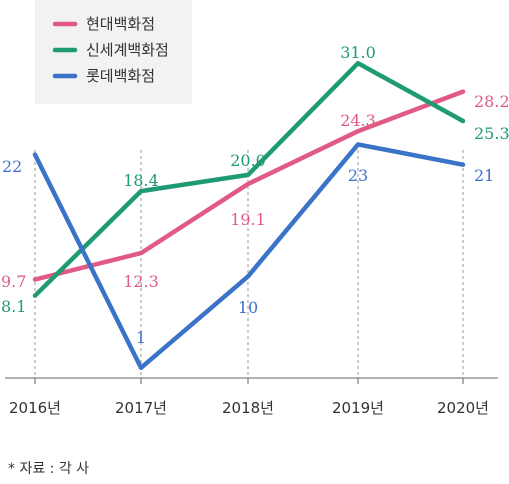 The image size is (509, 484). What do you see at coordinates (120, 76) in the screenshot?
I see `legend-label-2: 롯데백화점` at bounding box center [120, 76].